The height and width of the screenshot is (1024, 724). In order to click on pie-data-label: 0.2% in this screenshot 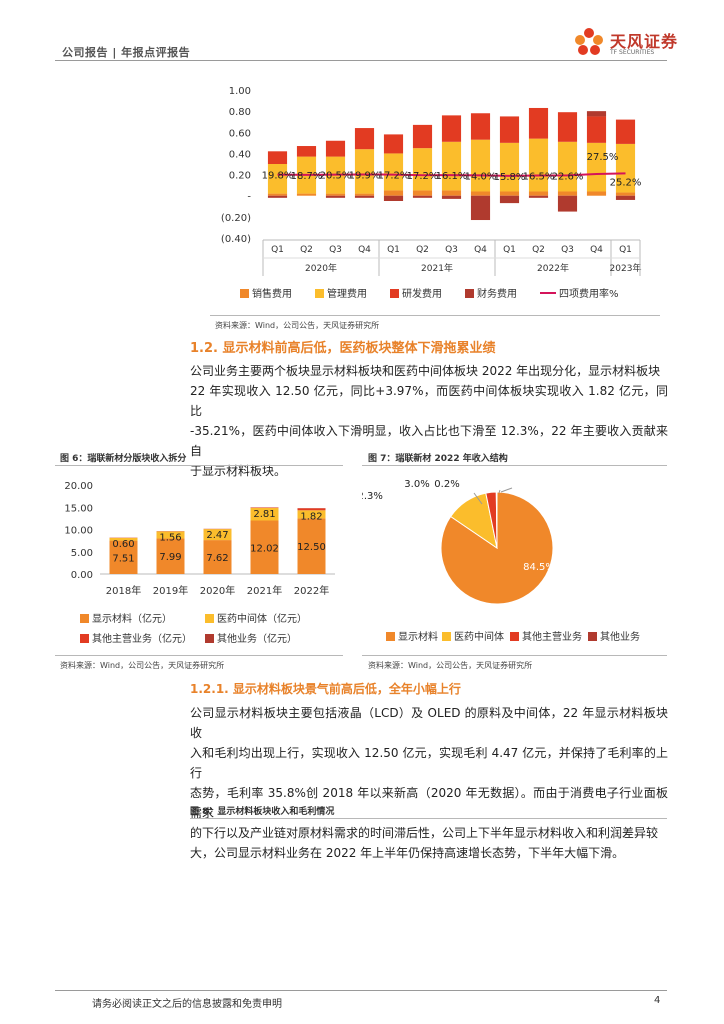, I will do `click(446, 484)`.